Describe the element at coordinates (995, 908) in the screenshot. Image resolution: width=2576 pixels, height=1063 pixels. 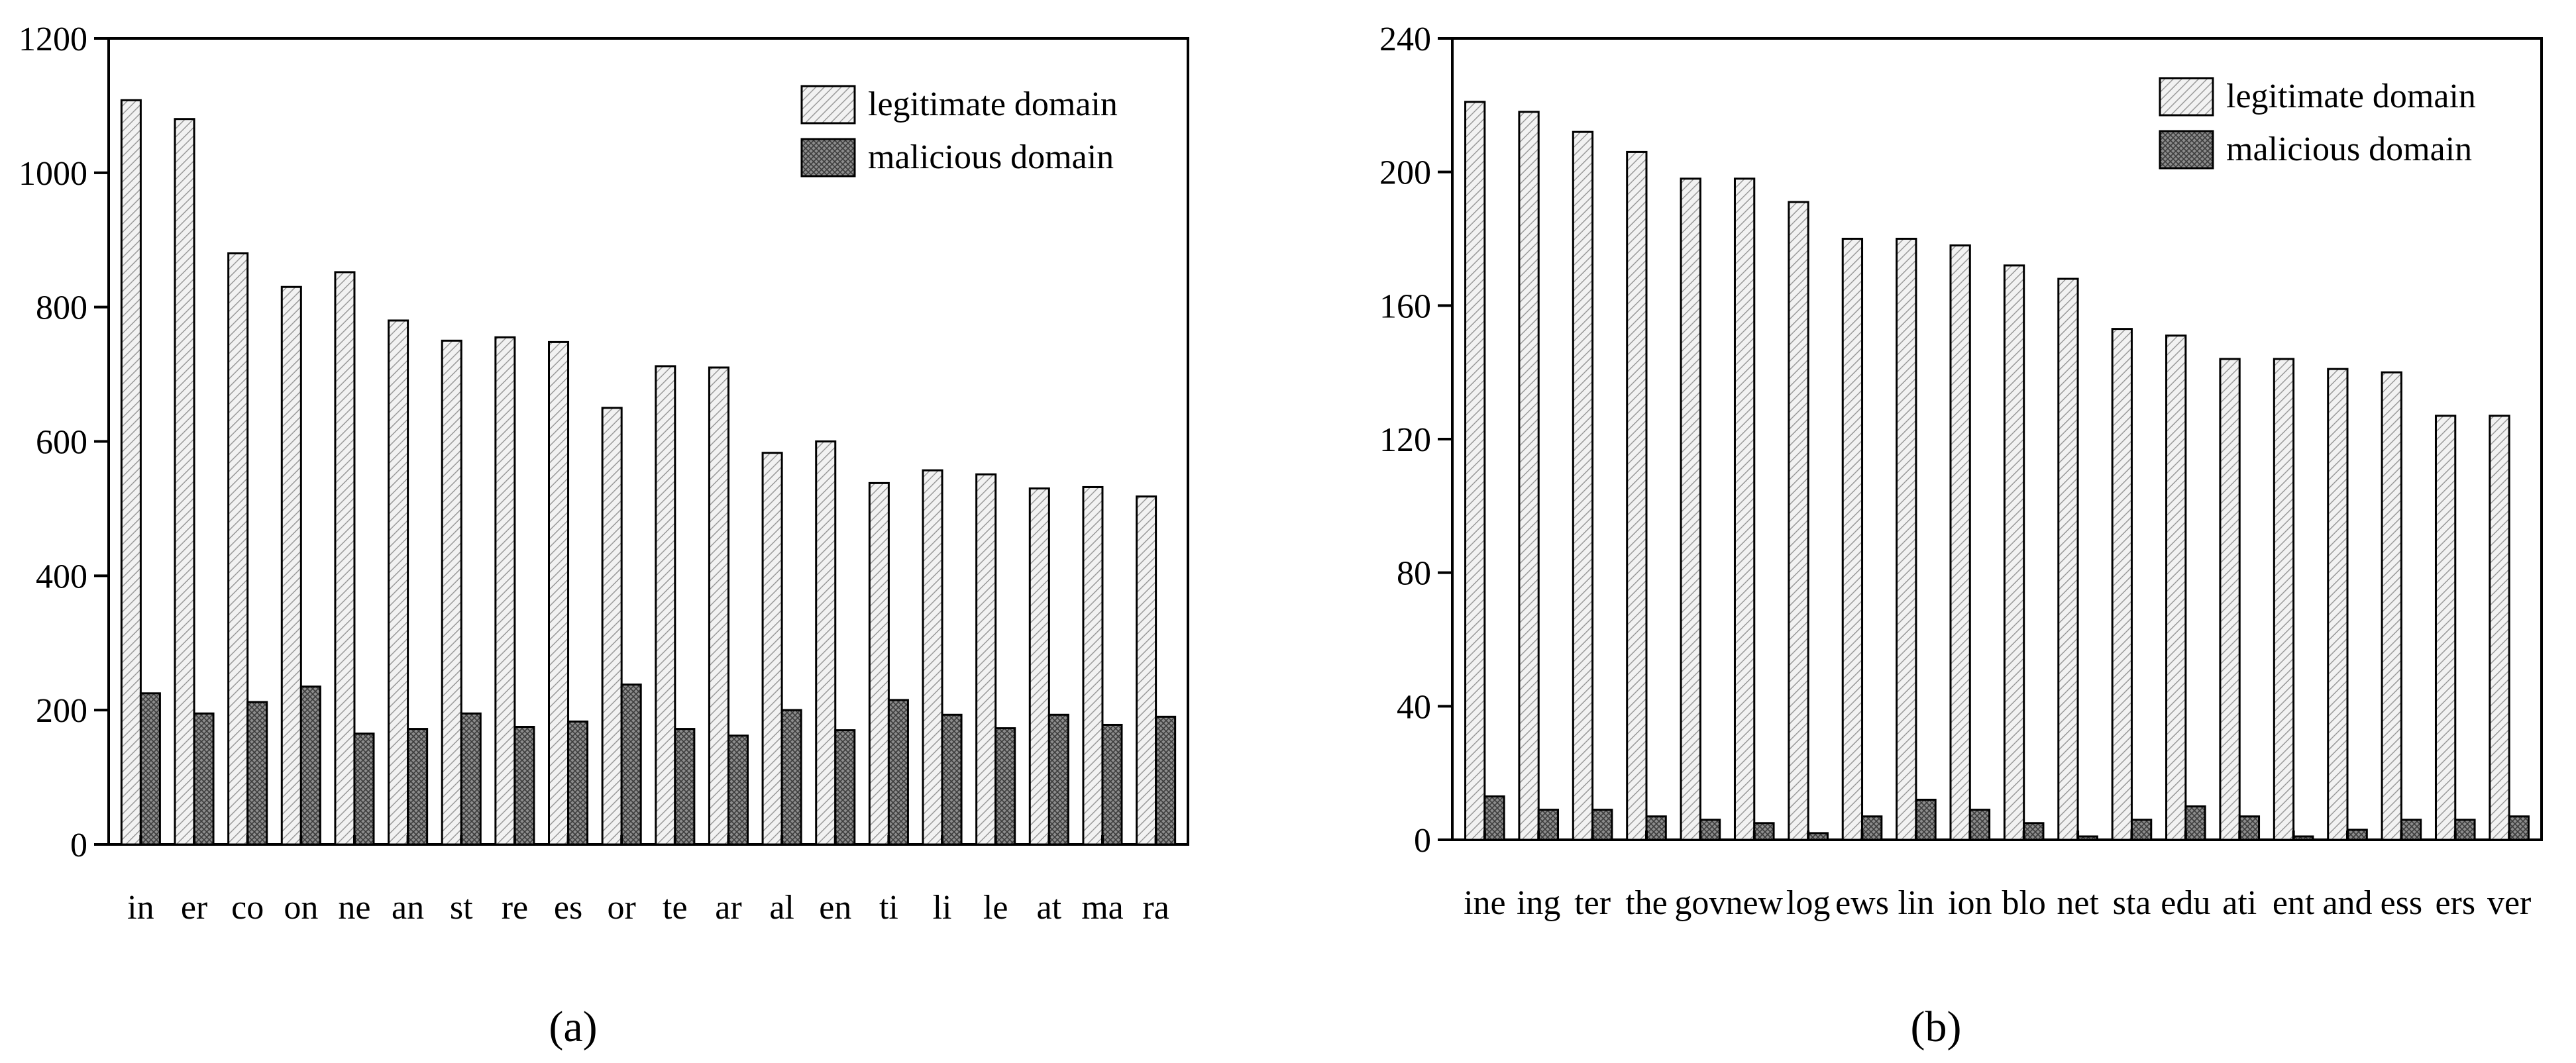
I see `x-category-label: le` at that location.